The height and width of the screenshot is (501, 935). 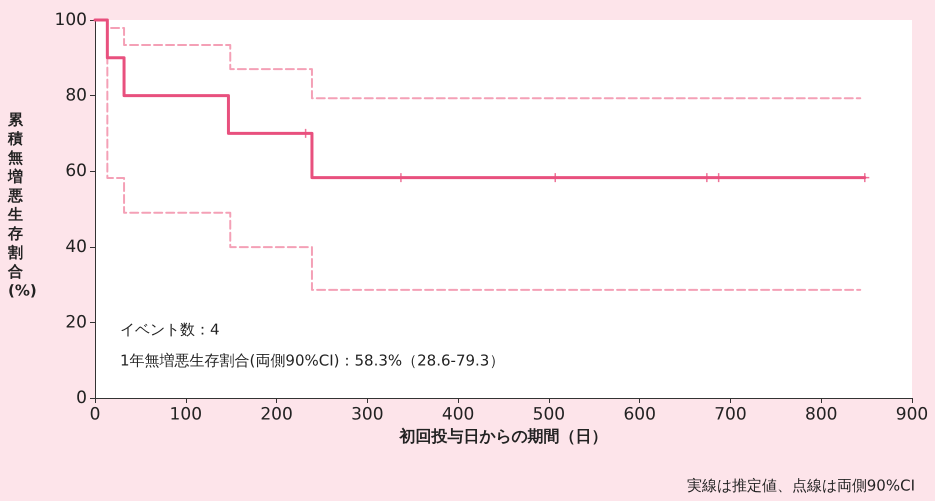 I want to click on y-tick-label: 0, so click(x=81, y=398).